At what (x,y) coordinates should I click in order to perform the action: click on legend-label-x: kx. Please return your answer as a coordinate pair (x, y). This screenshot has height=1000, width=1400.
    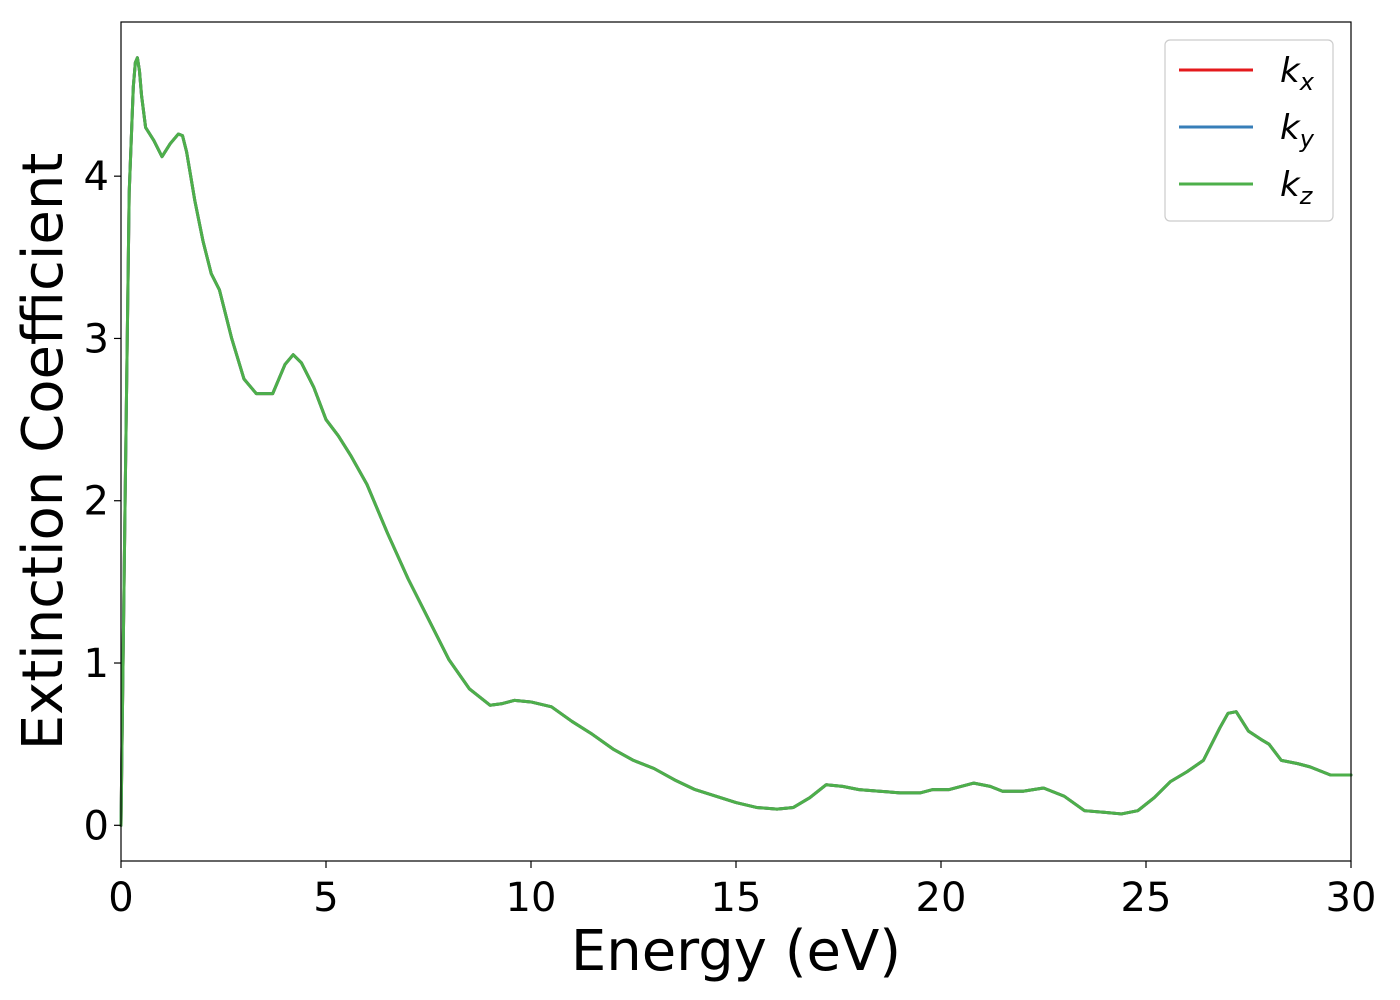
    Looking at the image, I should click on (1297, 73).